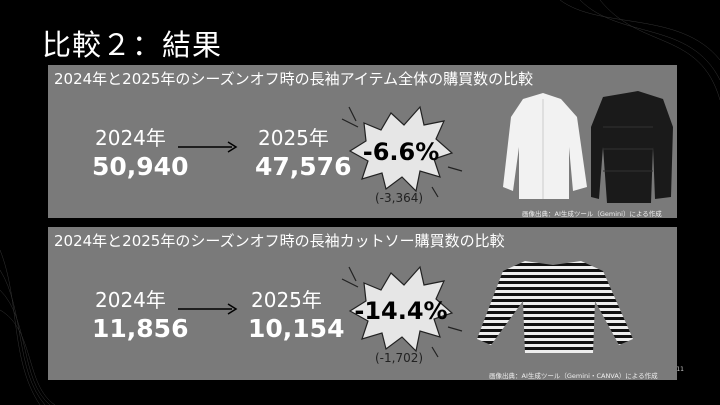  I want to click on change-percent: -6.6%, so click(401, 152).